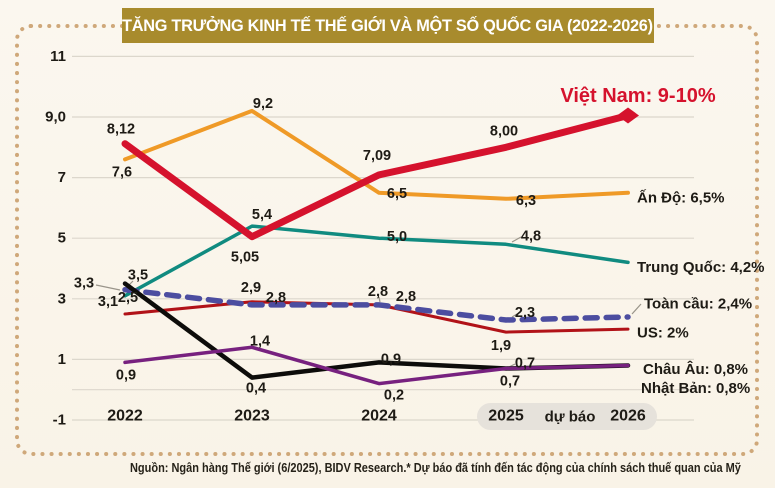 The height and width of the screenshot is (488, 775). What do you see at coordinates (504, 131) in the screenshot?
I see `point-label-vn-2025: 8,00` at bounding box center [504, 131].